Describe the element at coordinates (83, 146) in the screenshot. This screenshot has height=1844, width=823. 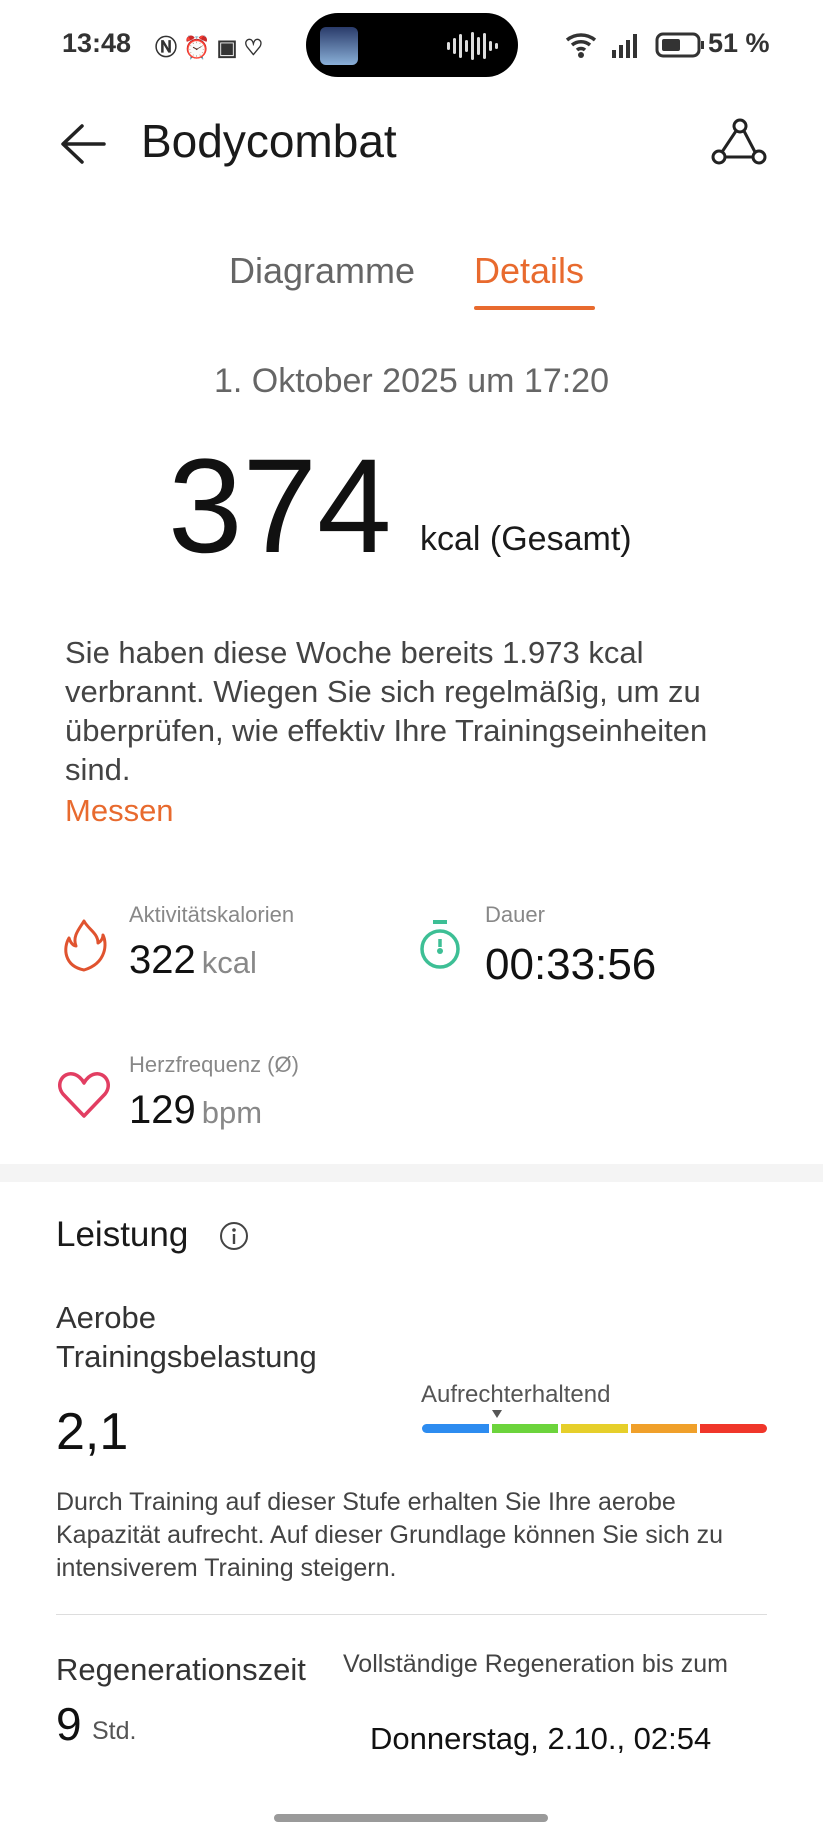
I see `arrow-left-icon` at that location.